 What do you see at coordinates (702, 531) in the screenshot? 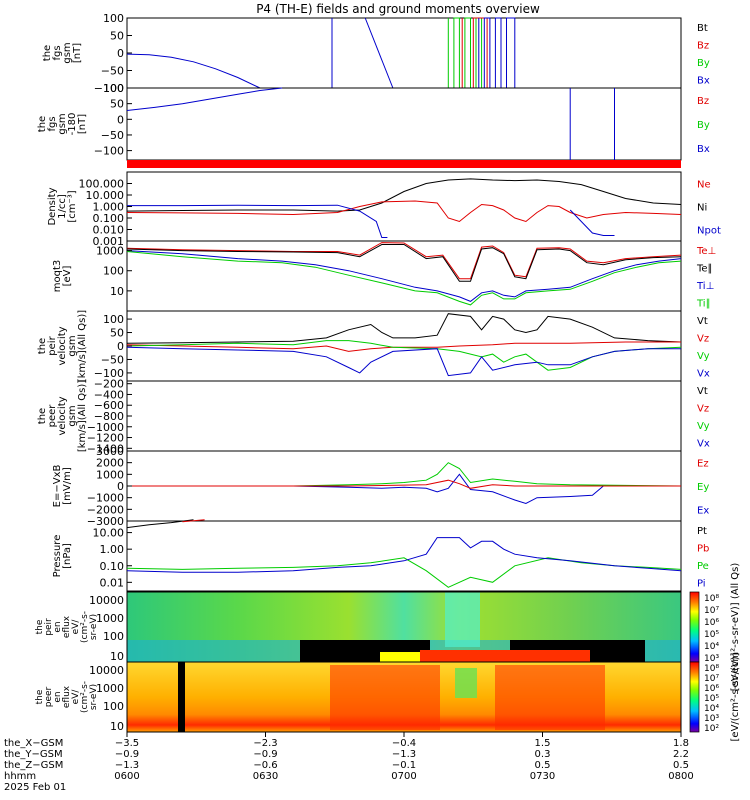
I see `legend-entry: Pt` at bounding box center [702, 531].